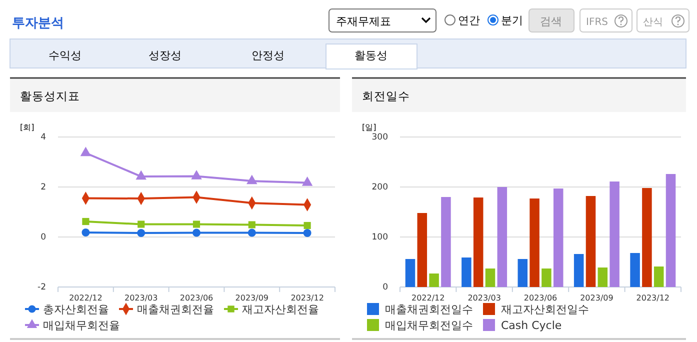 The height and width of the screenshot is (342, 697). What do you see at coordinates (531, 325) in the screenshot?
I see `legend-label: Cash Cycle` at bounding box center [531, 325].